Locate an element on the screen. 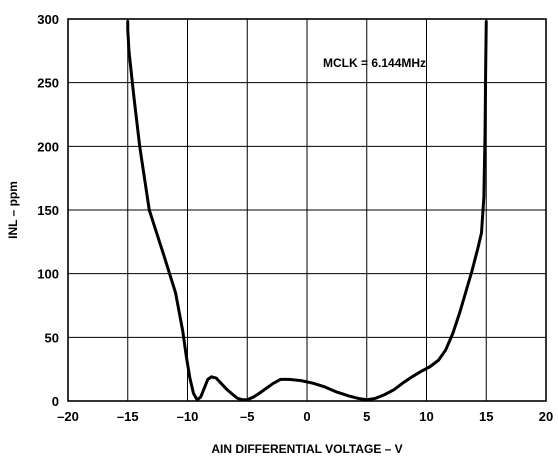 This screenshot has height=461, width=558. y-tick-label: 300 is located at coordinates (48, 19).